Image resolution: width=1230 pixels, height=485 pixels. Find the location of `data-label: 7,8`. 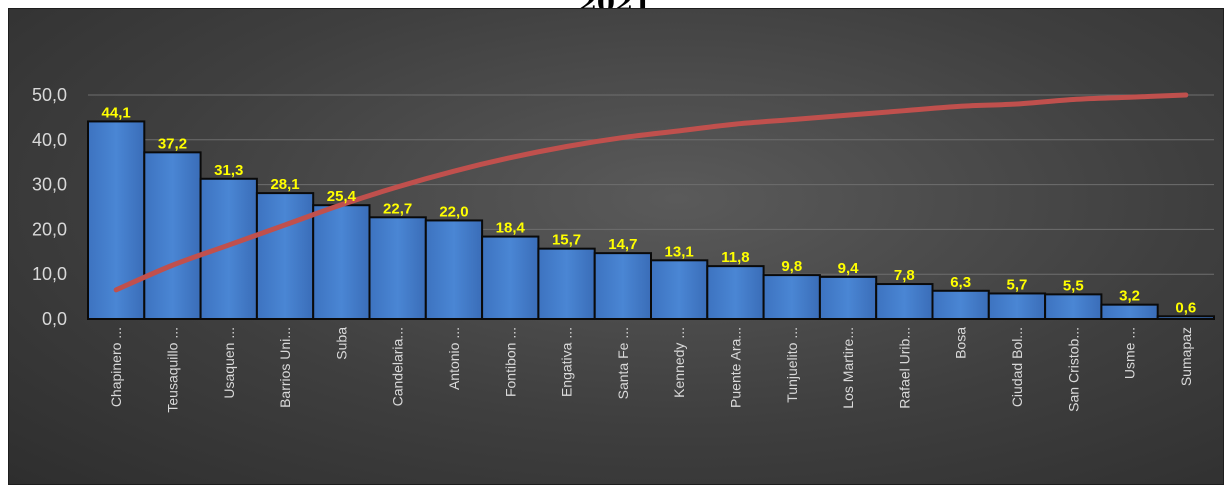

data-label: 7,8 is located at coordinates (904, 275).